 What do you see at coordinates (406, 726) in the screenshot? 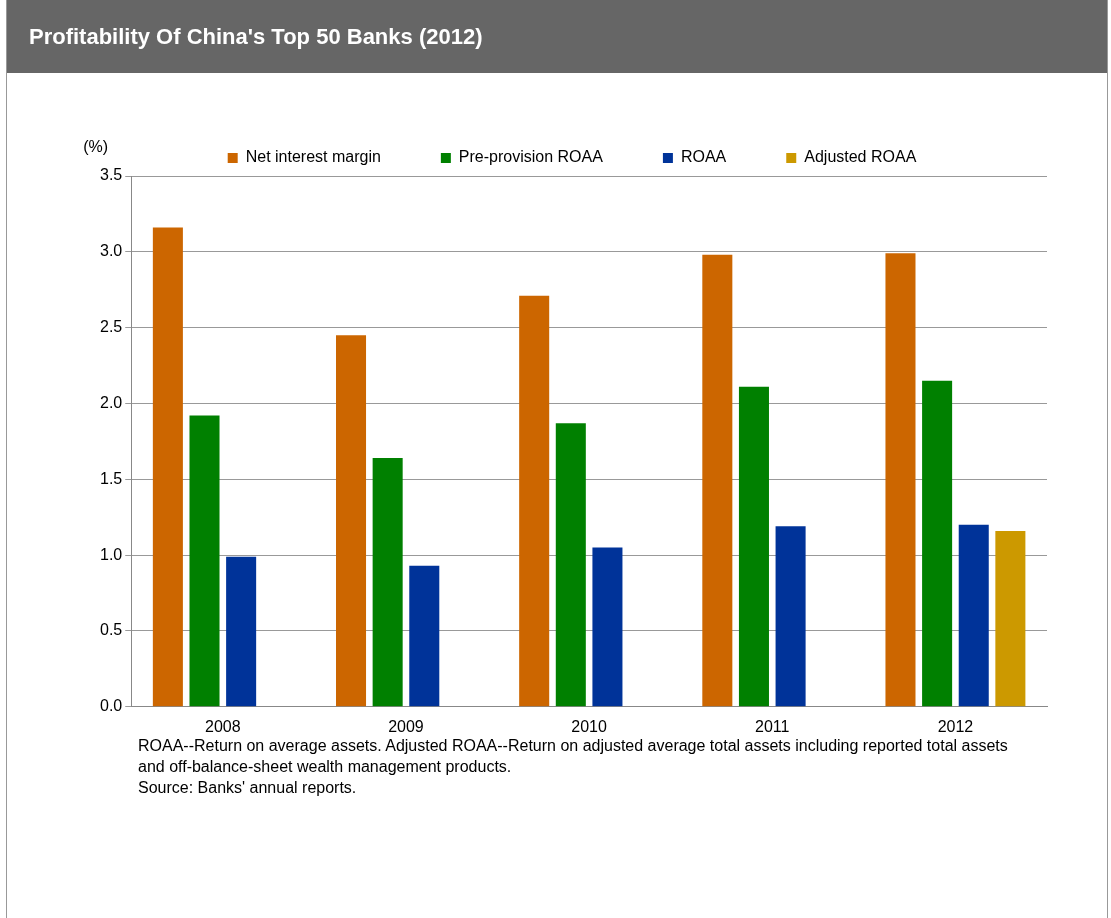
I see `x-tick-label: 2009` at bounding box center [406, 726].